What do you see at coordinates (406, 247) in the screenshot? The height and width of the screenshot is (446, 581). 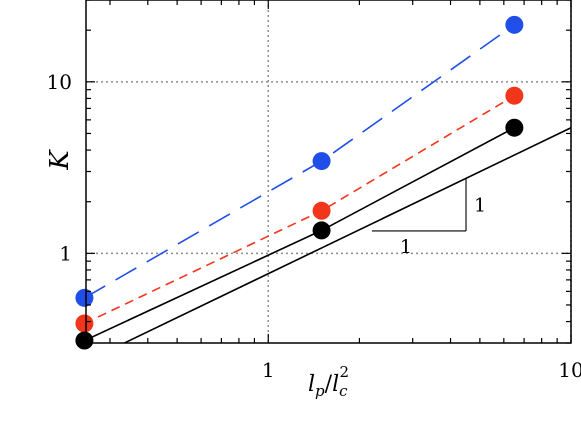 I see `slope-run-label: 1` at bounding box center [406, 247].